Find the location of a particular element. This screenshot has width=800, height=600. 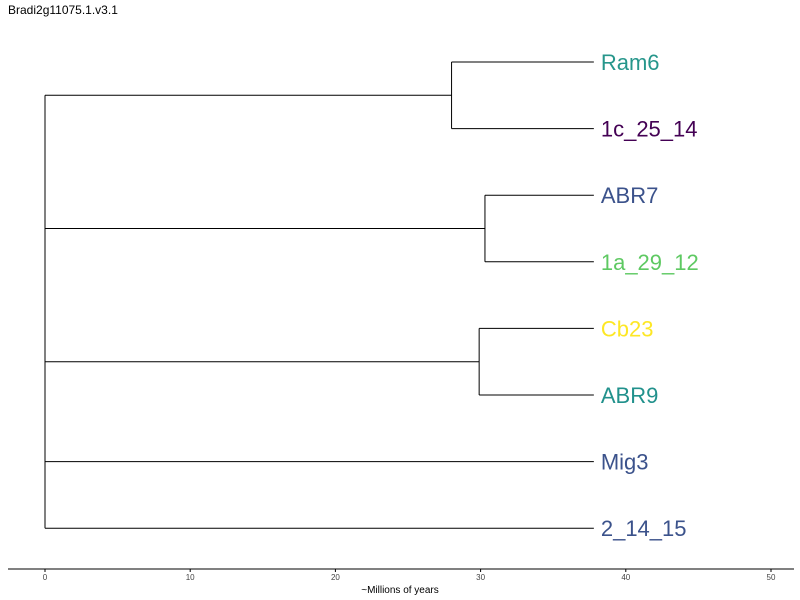

x-axis: 0 10 20 30 40 50 ~Millions of years is located at coordinates (401, 582).